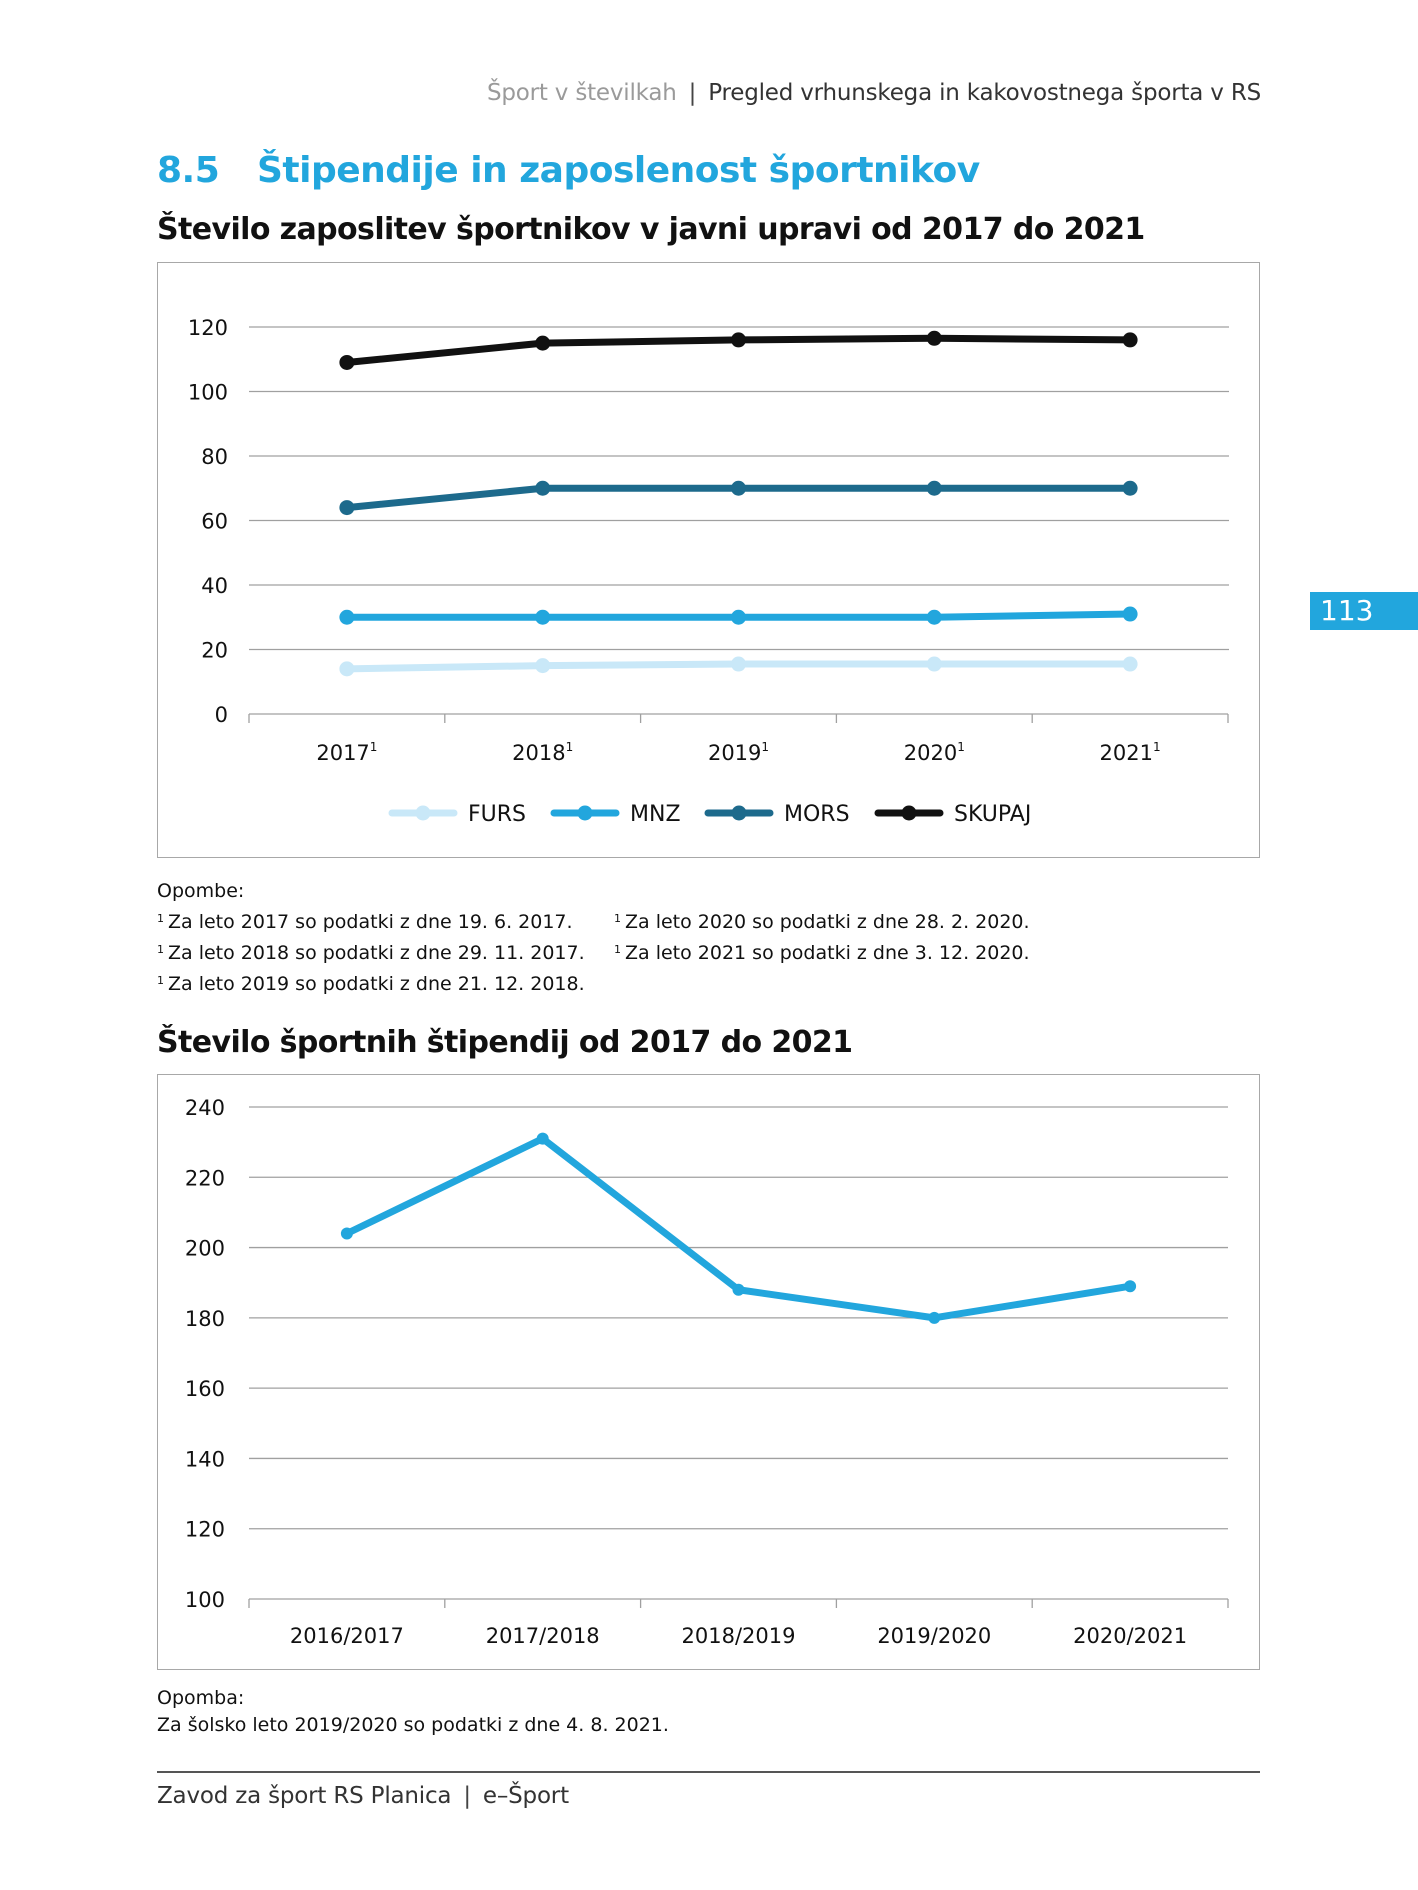 This screenshot has width=1418, height=1890. What do you see at coordinates (205, 1108) in the screenshot?
I see `y-tick-label: 240` at bounding box center [205, 1108].